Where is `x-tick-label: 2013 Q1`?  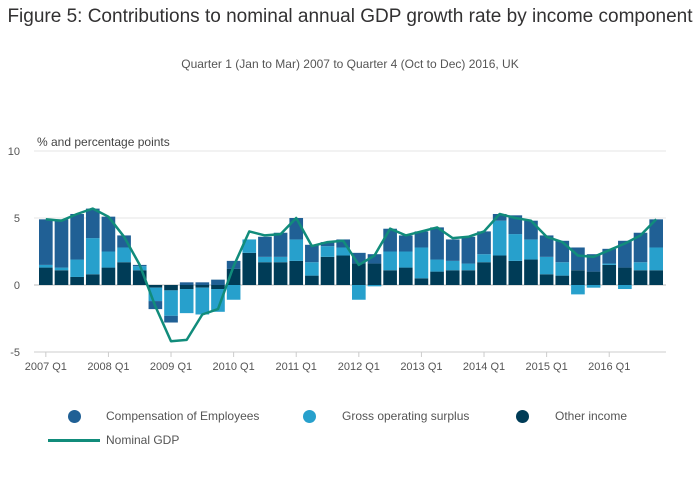
x-tick-label: 2013 Q1 is located at coordinates (421, 367).